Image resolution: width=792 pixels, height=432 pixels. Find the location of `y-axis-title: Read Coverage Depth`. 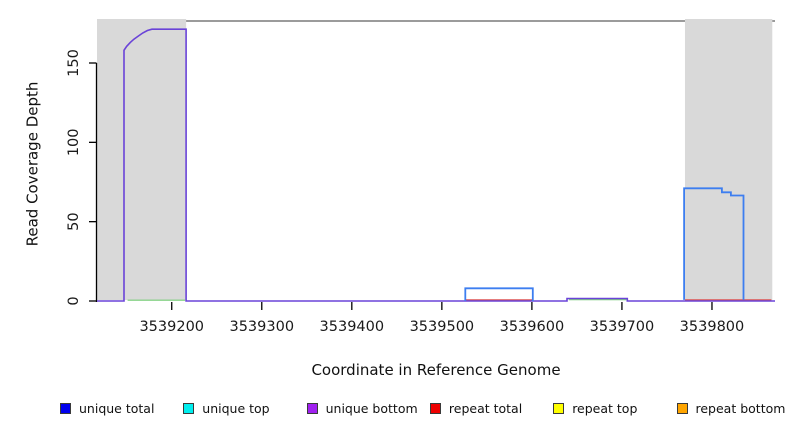

y-axis-title: Read Coverage Depth is located at coordinates (32, 164).